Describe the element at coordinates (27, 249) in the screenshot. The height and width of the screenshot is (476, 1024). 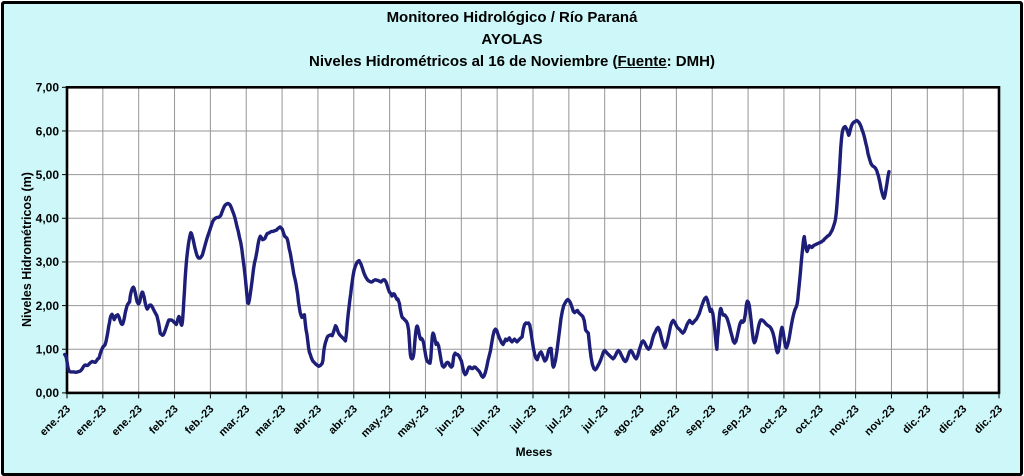
I see `svg-text: Niveles Hidrométricos (m)` at that location.